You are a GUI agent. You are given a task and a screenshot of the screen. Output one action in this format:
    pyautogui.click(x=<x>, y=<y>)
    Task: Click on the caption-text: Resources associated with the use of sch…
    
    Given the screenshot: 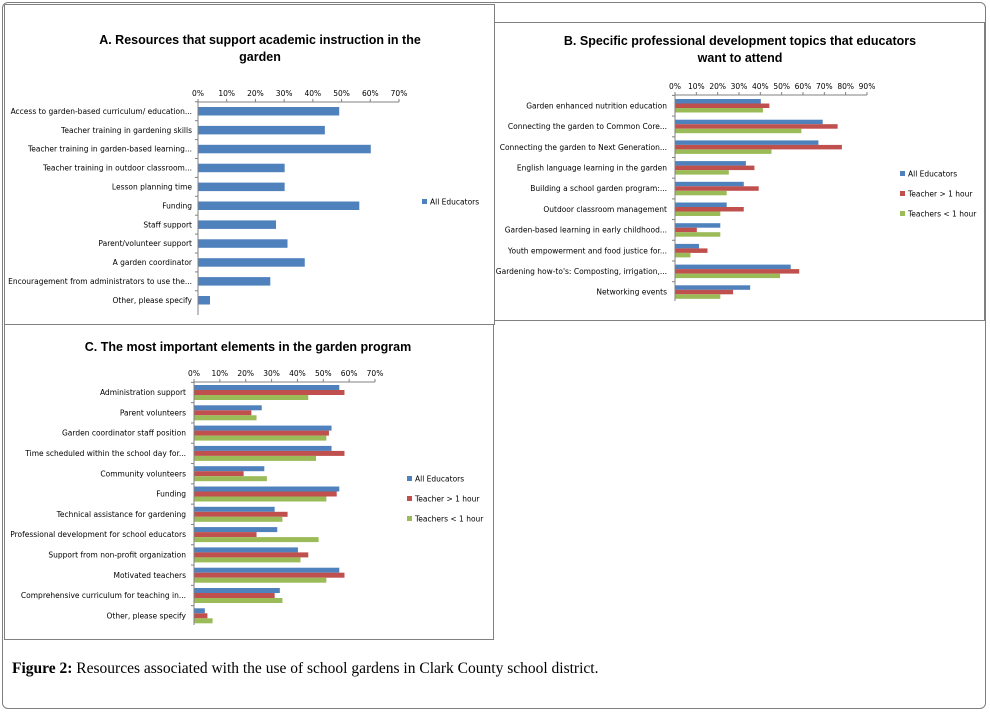 What is the action you would take?
    pyautogui.click(x=335, y=668)
    